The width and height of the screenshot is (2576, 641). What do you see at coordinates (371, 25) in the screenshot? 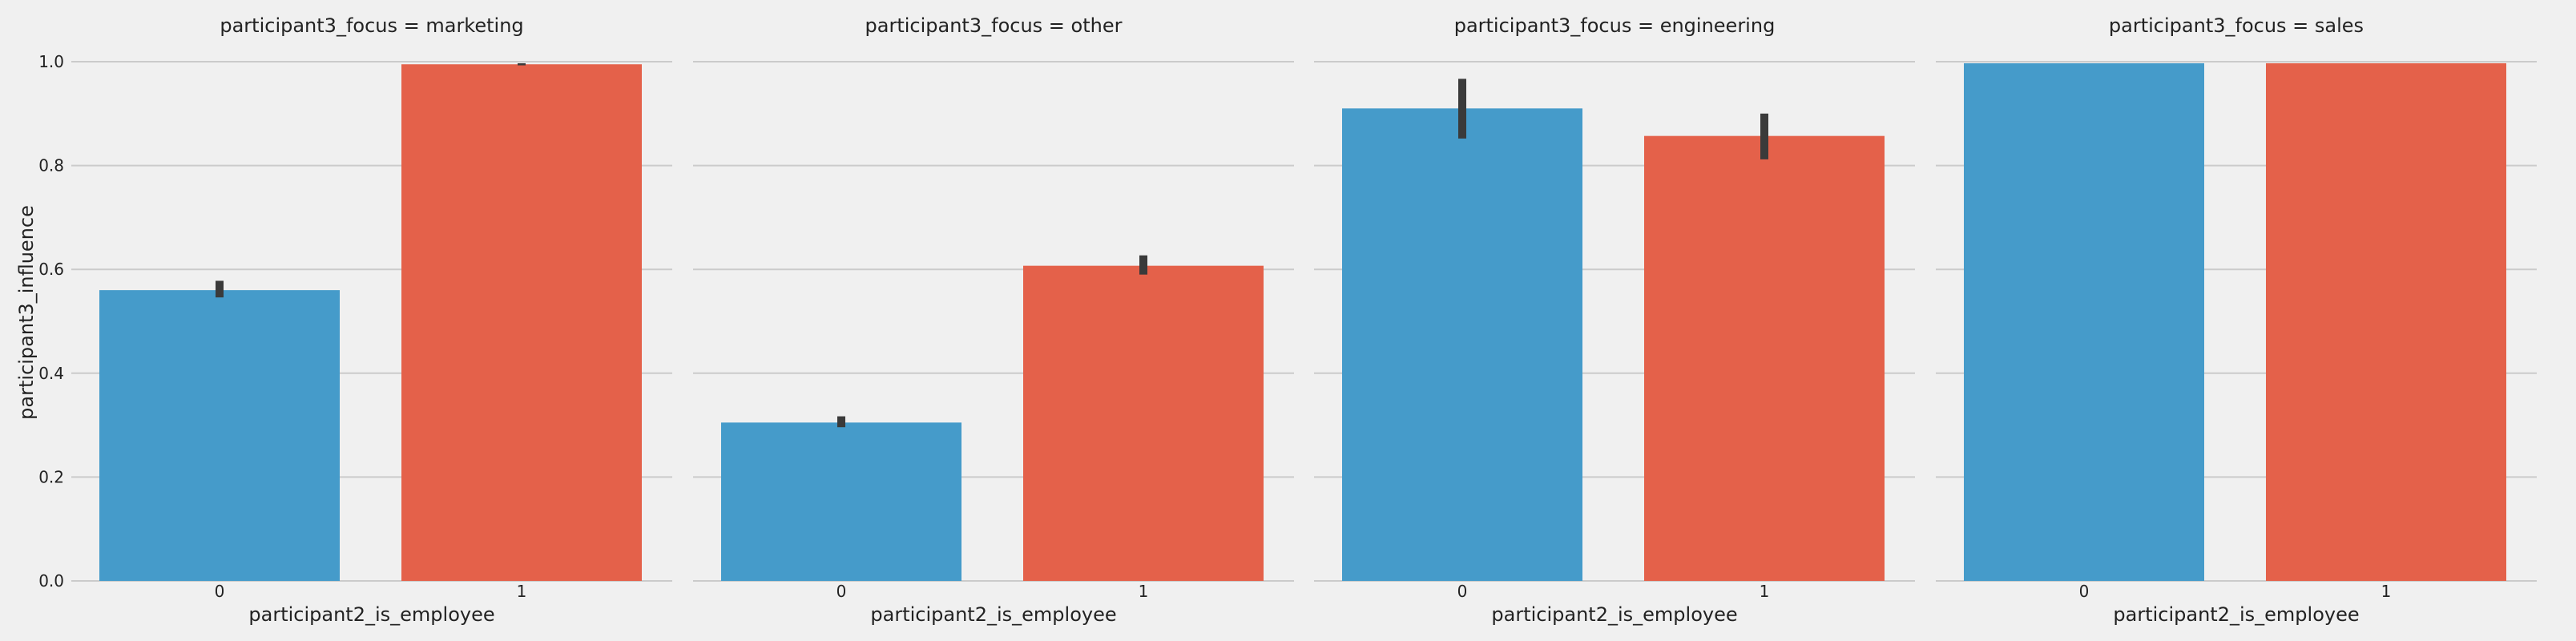
I see `facet-title: participant3_focus = marketing` at bounding box center [371, 25].